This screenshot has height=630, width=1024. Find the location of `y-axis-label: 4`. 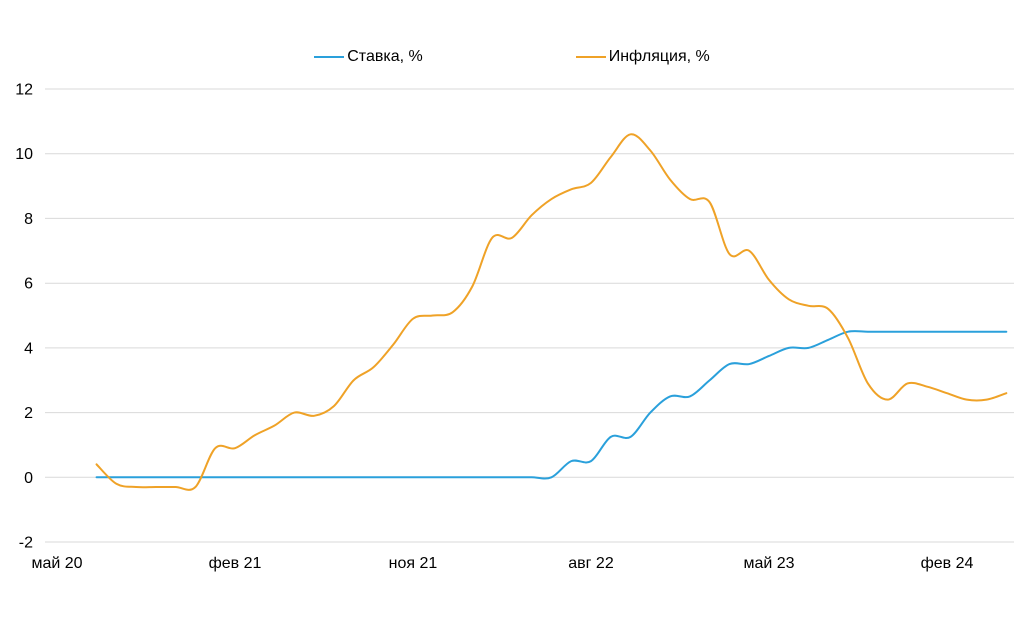

y-axis-label: 4 is located at coordinates (28, 348).